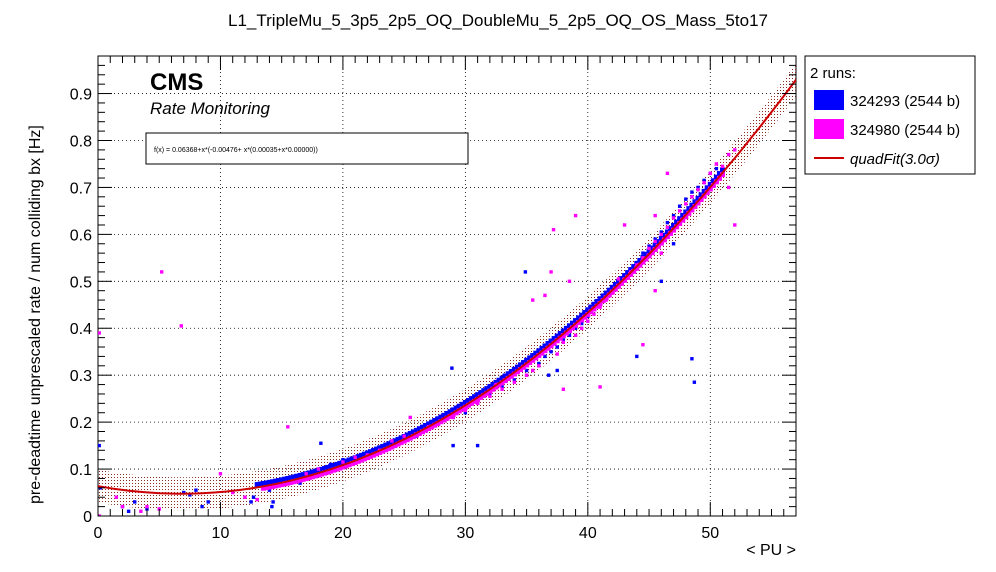 The width and height of the screenshot is (996, 572). I want to click on legend-label-run2: 324980 (2544 b), so click(905, 130).